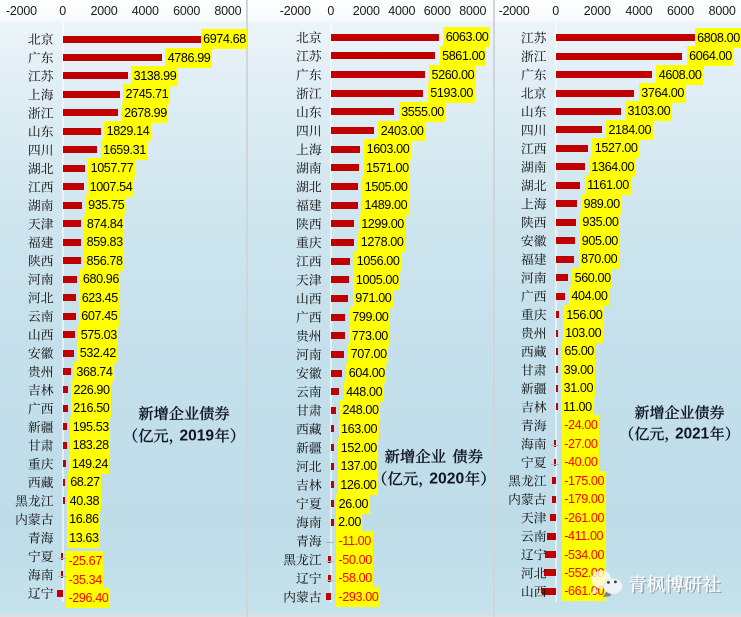 Image resolution: width=741 pixels, height=617 pixels. Describe the element at coordinates (692, 433) in the screenshot. I see `svg-text: 2021` at that location.